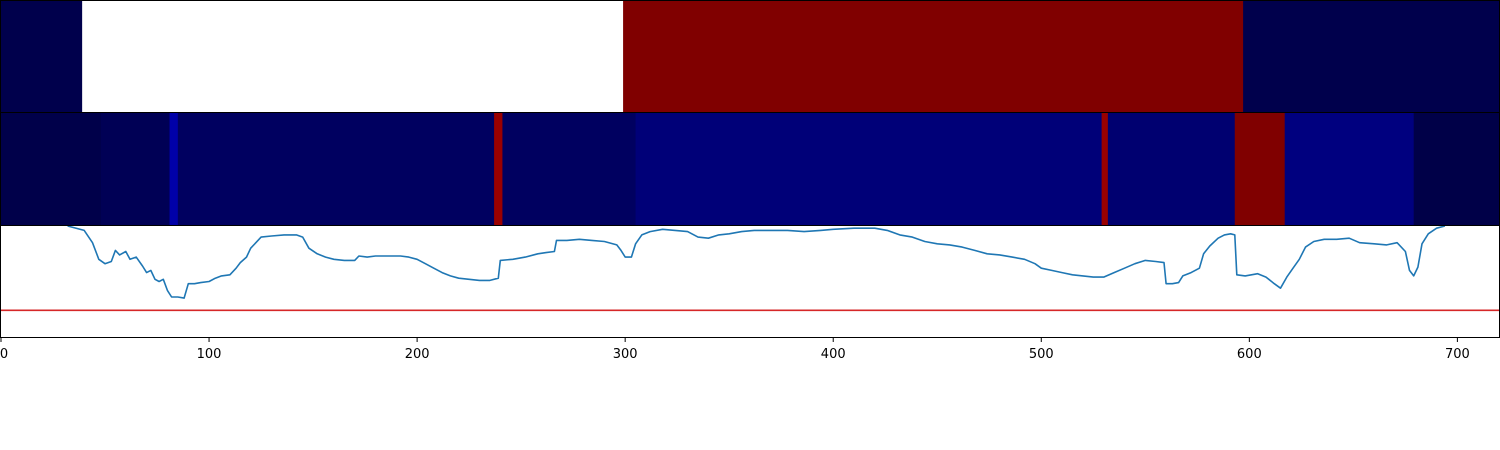 The image size is (1500, 450). What do you see at coordinates (1249, 354) in the screenshot?
I see `x-tick-label-600: 600` at bounding box center [1249, 354].